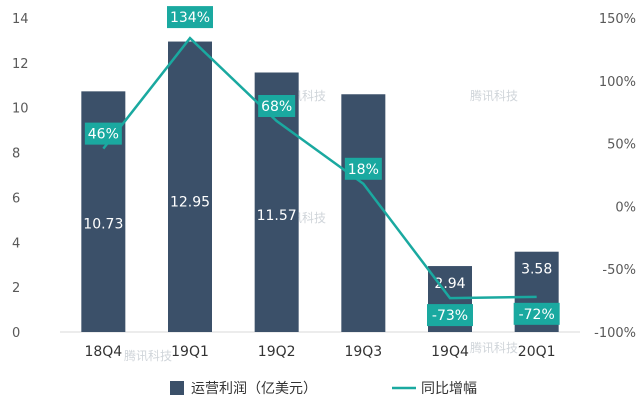 The image size is (641, 407). What do you see at coordinates (615, 176) in the screenshot?
I see `right-axis: -100% -50% 0% 50% 100% 150%` at bounding box center [615, 176].